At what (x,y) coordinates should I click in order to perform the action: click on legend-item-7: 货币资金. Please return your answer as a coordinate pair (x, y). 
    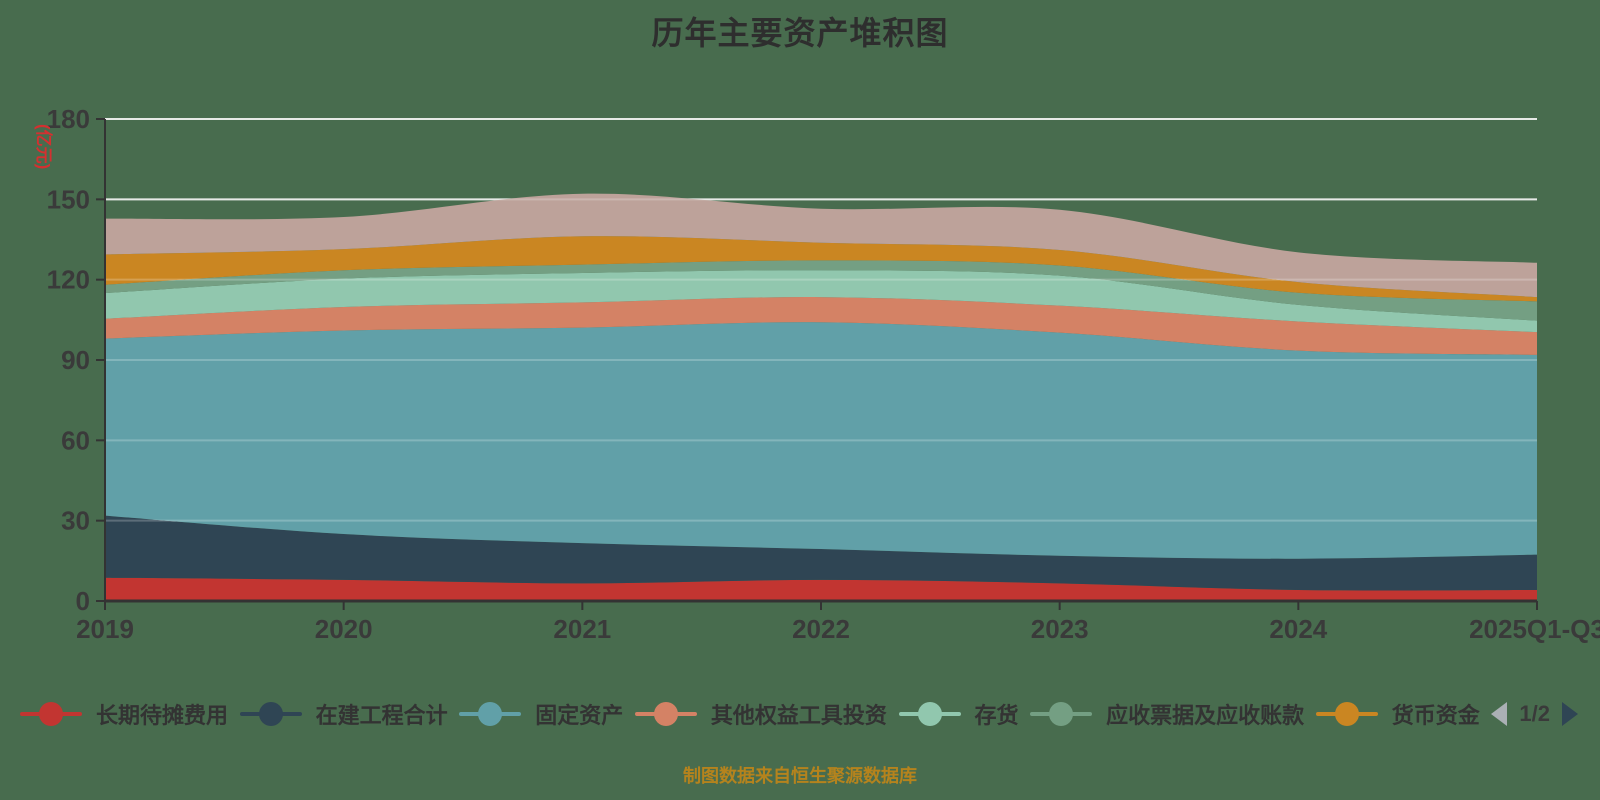
    Looking at the image, I should click on (1397, 714).